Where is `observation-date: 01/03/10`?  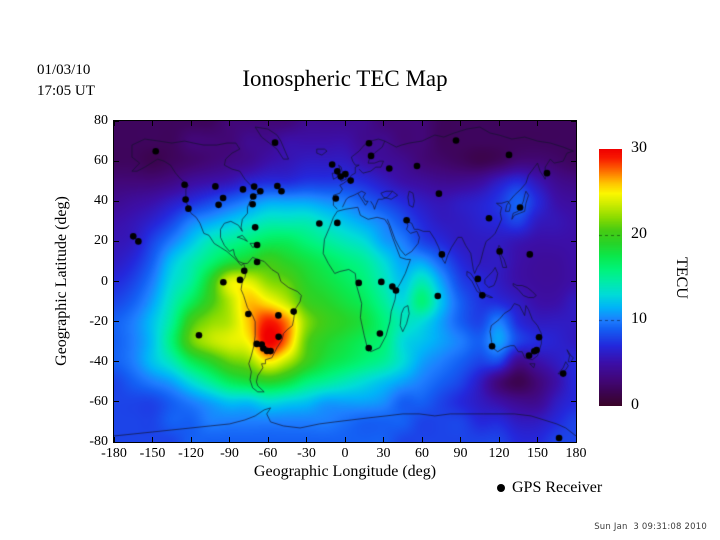 observation-date: 01/03/10 is located at coordinates (64, 70).